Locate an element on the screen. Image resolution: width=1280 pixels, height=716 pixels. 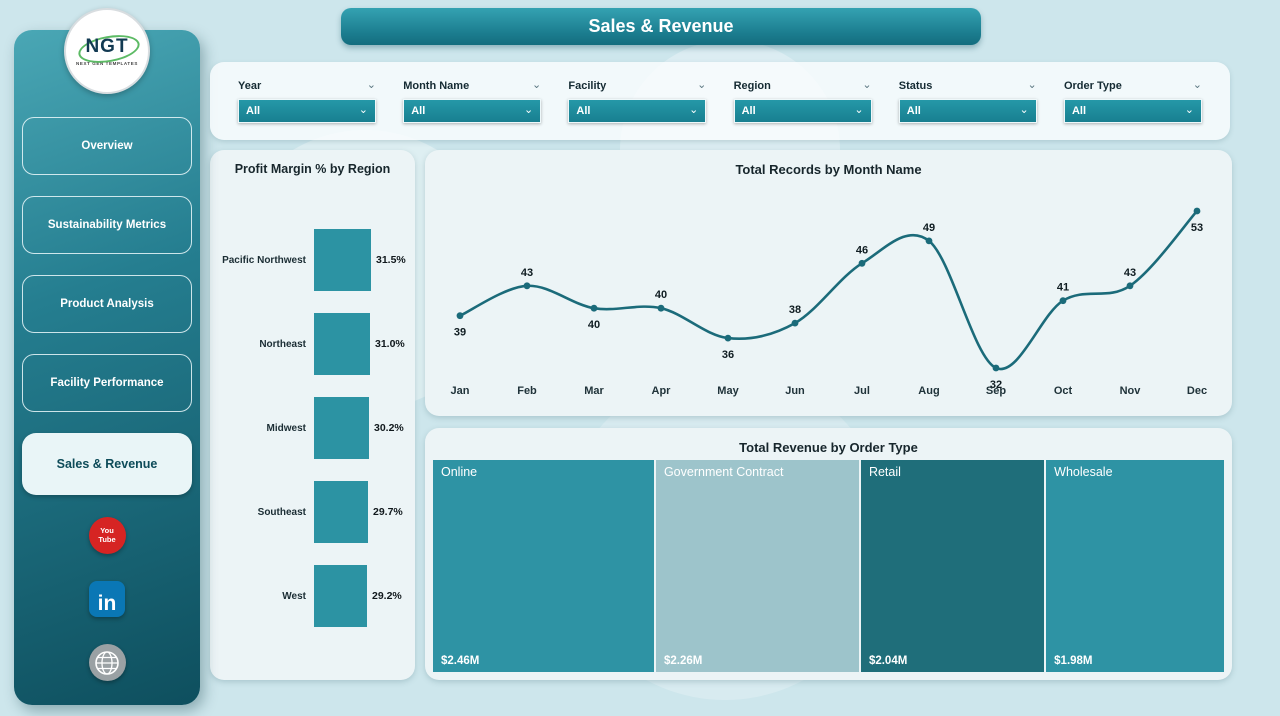
treemap-cell: Wholesale $1.98M is located at coordinates (1135, 566).